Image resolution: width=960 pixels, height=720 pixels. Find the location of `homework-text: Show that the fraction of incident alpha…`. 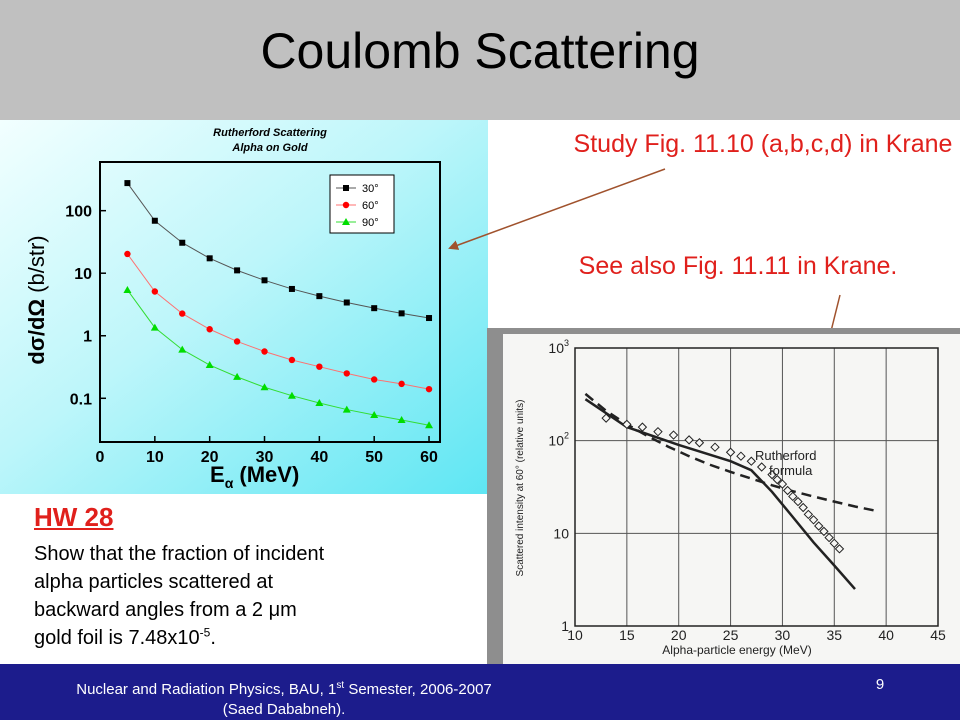

homework-text: Show that the fraction of incident alpha… is located at coordinates (239, 596).